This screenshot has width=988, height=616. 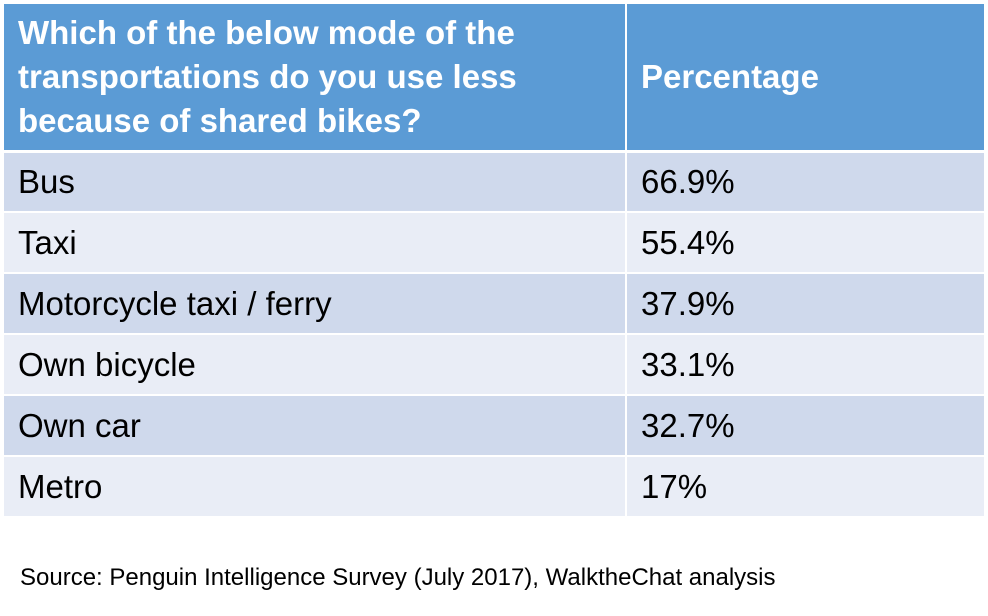 What do you see at coordinates (805, 426) in the screenshot?
I see `percentage-cell: 32.7%` at bounding box center [805, 426].